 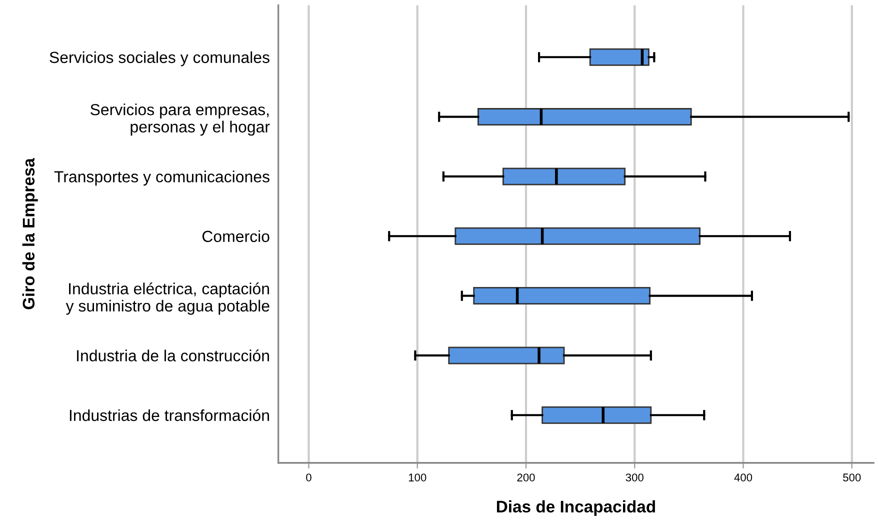 What do you see at coordinates (162, 178) in the screenshot?
I see `y-tick-label: Transportes y comunicaciones` at bounding box center [162, 178].